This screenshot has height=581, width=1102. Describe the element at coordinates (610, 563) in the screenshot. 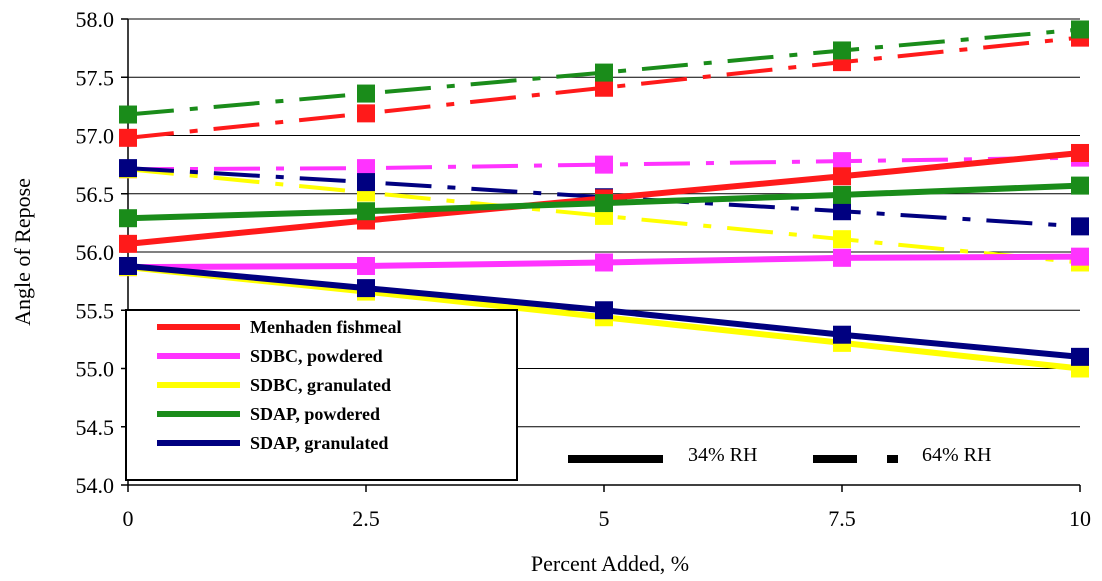

I see `x-axis-label: Percent Added, %` at that location.